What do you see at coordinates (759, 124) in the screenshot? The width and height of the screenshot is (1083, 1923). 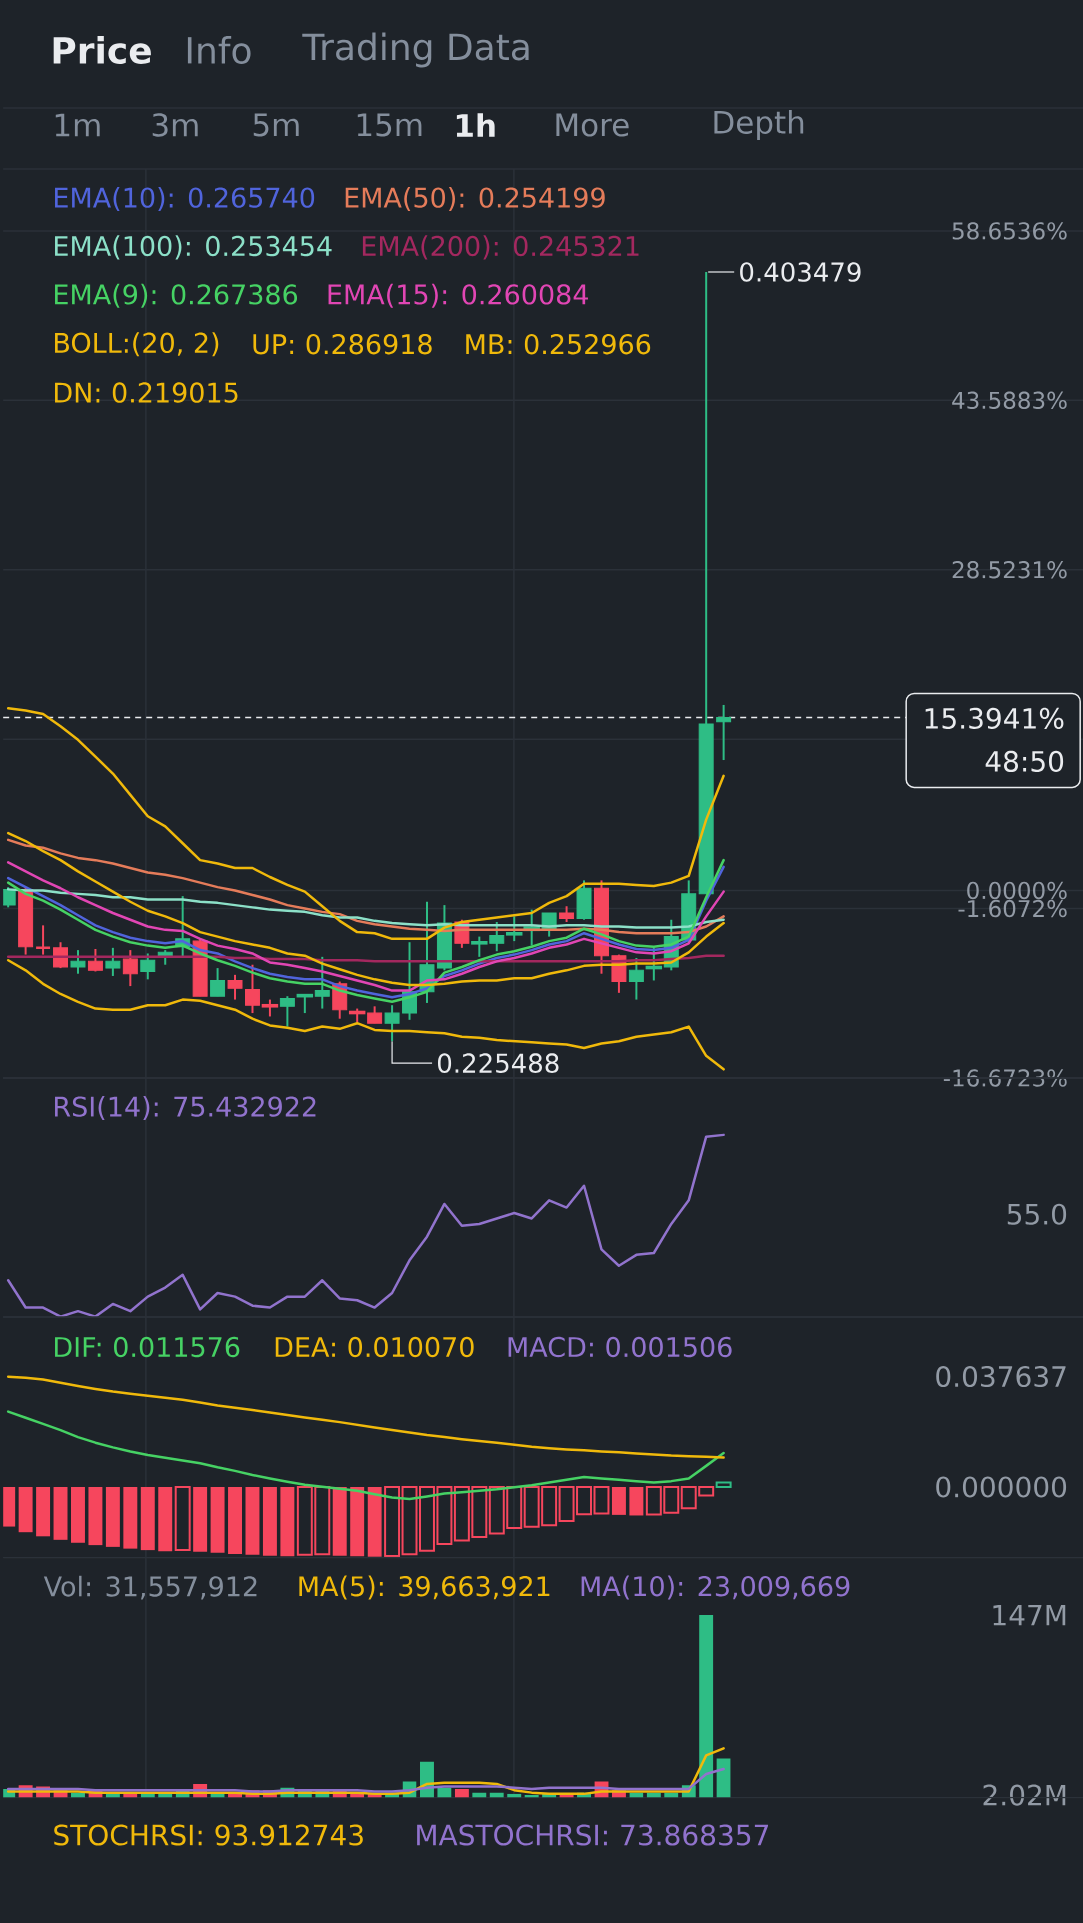 I see `text: Depth` at bounding box center [759, 124].